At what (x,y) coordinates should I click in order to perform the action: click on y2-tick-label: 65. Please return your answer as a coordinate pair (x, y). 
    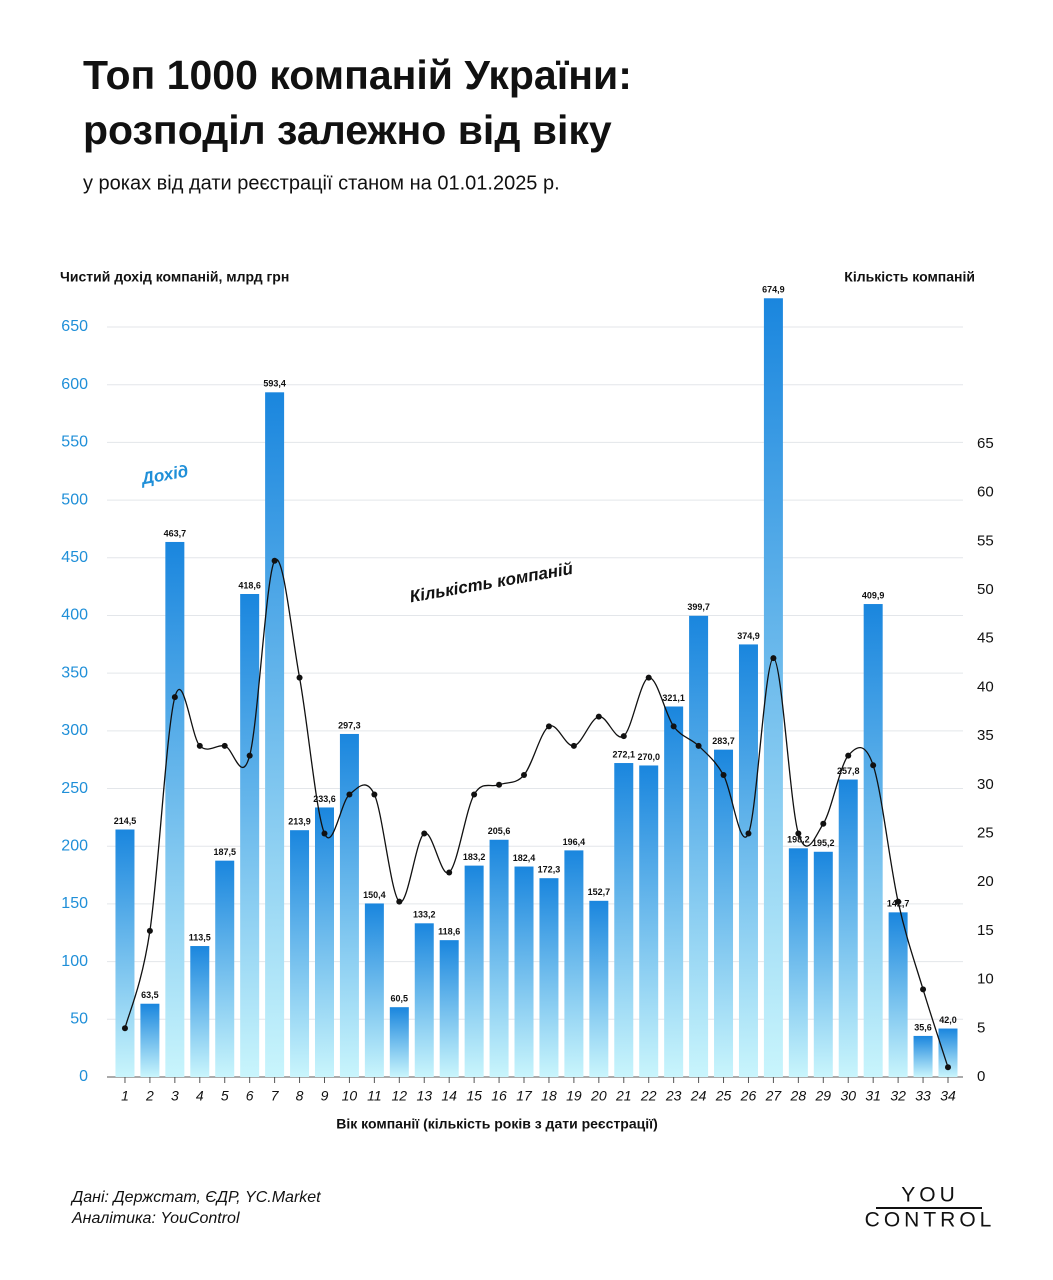
    Looking at the image, I should click on (985, 443).